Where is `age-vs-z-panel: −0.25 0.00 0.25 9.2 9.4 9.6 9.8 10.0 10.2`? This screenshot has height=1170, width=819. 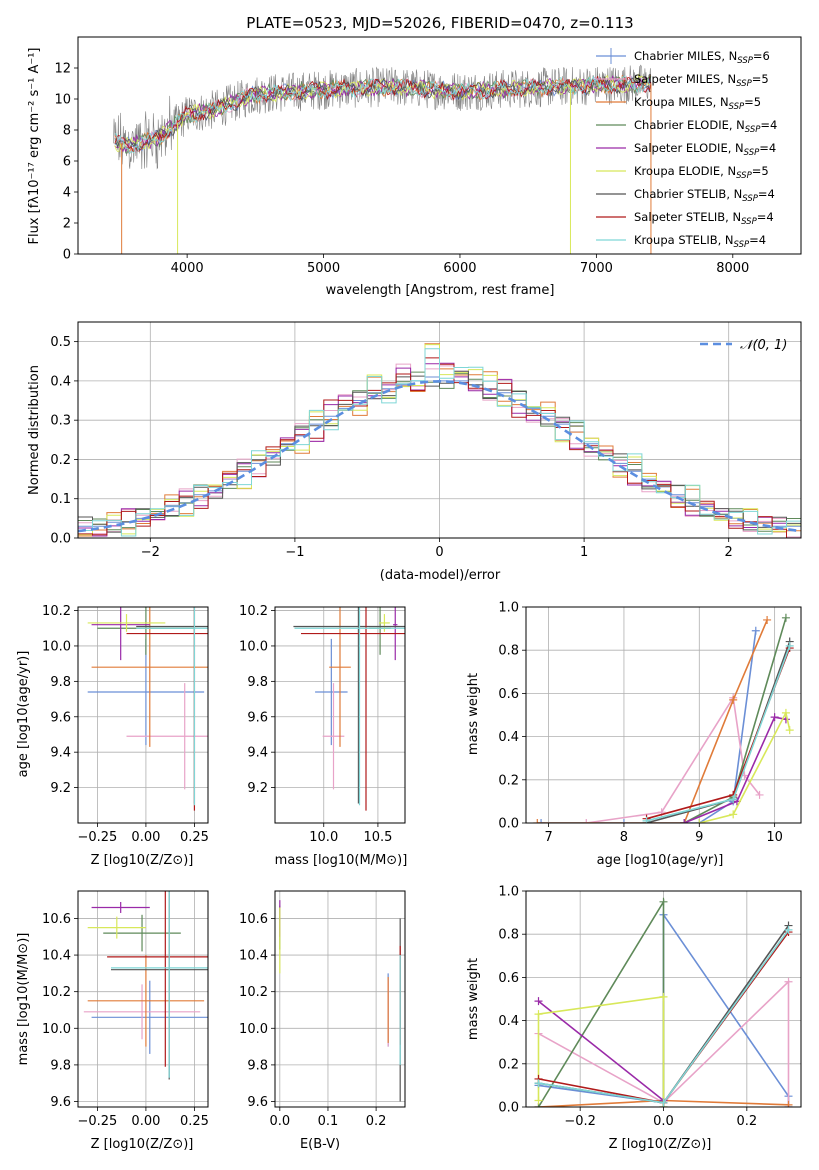
age-vs-z-panel: −0.25 0.00 0.25 9.2 9.4 9.6 9.8 10.0 10.2 is located at coordinates (125, 724).